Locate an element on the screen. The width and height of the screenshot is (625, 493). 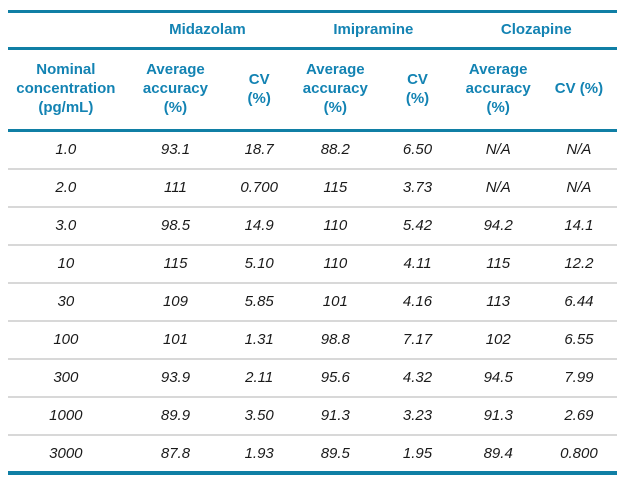
column-header-imipramine-average-accuracy: Average accuracy (%) is located at coordinates (335, 90).